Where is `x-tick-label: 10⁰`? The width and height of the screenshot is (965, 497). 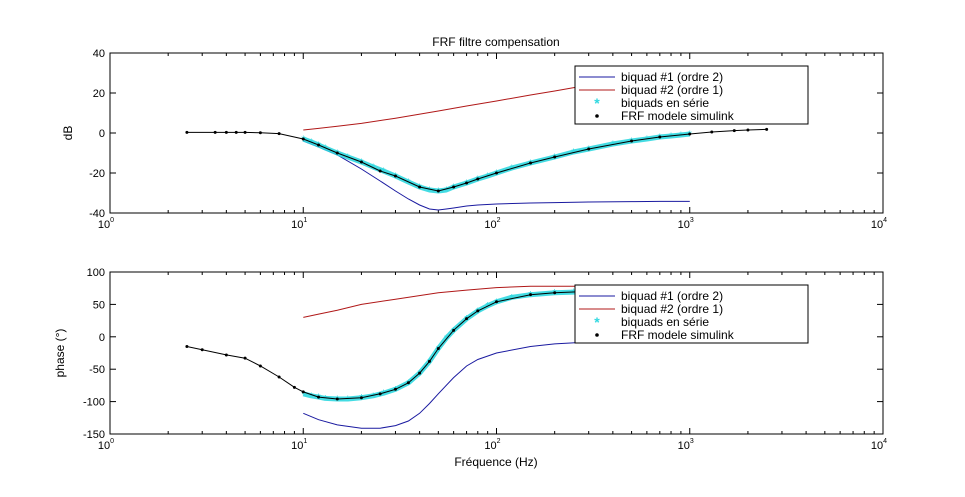
x-tick-label: 10⁰ is located at coordinates (106, 445).